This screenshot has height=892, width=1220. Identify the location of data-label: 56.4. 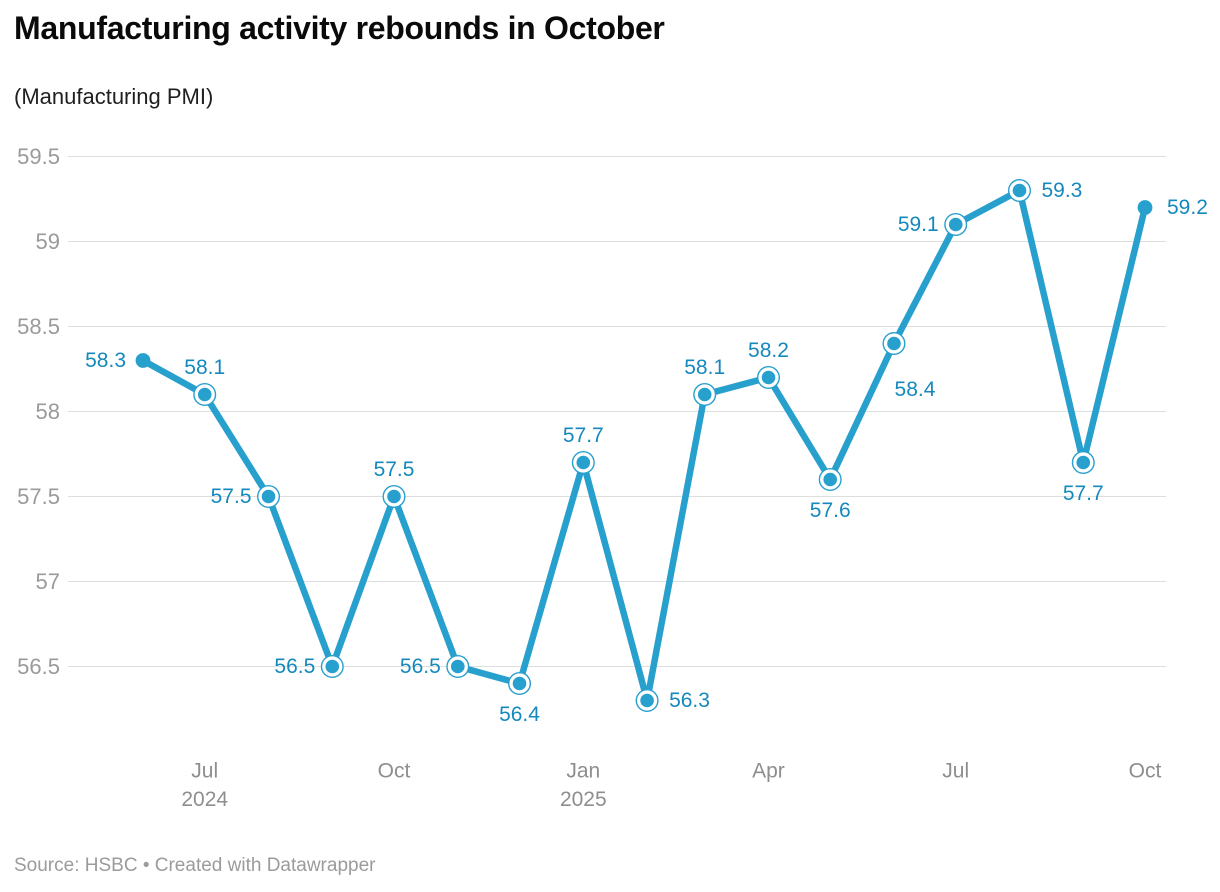
(519, 714).